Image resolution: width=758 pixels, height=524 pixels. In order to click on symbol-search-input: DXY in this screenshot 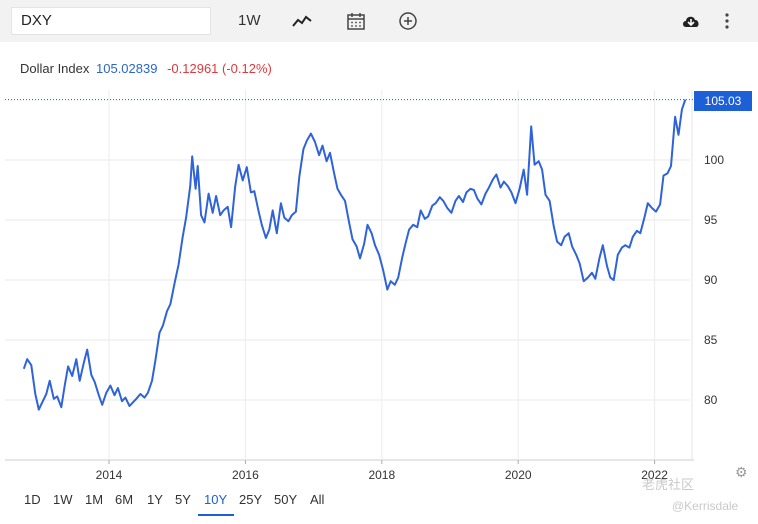, I will do `click(111, 21)`.